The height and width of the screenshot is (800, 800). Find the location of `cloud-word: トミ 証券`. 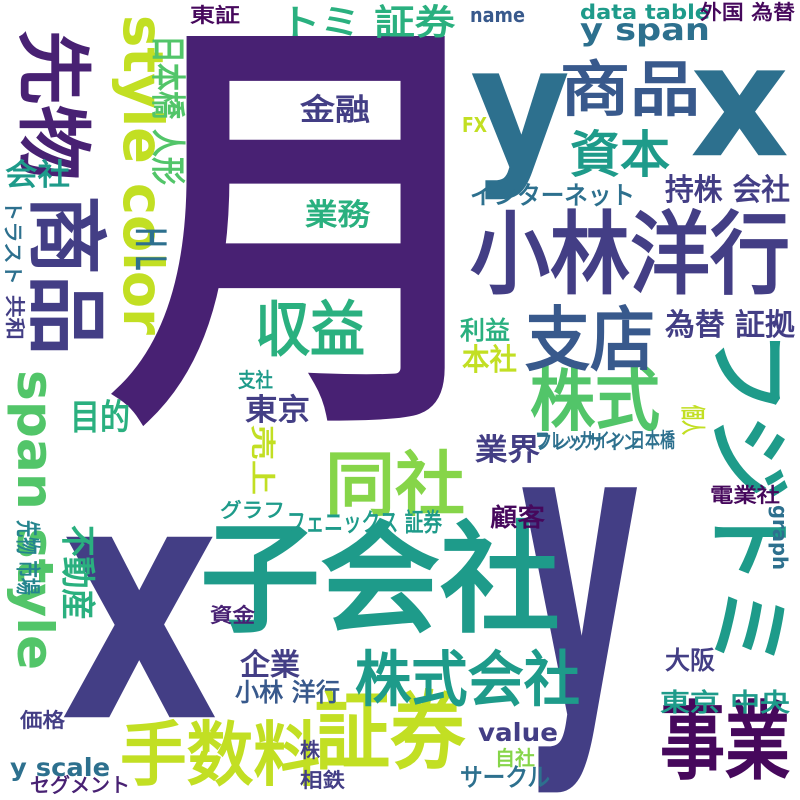

cloud-word: トミ 証券 is located at coordinates (367, 22).